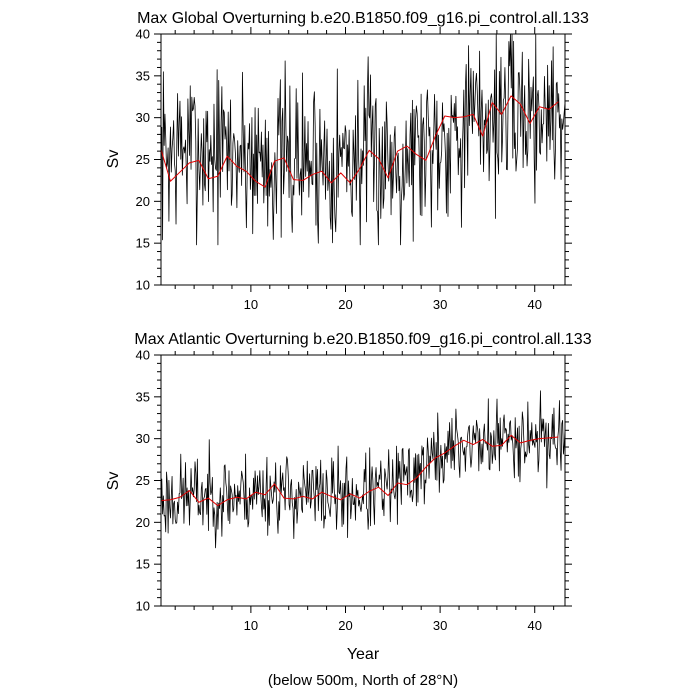  I want to click on atlantic-series, so click(363, 469).